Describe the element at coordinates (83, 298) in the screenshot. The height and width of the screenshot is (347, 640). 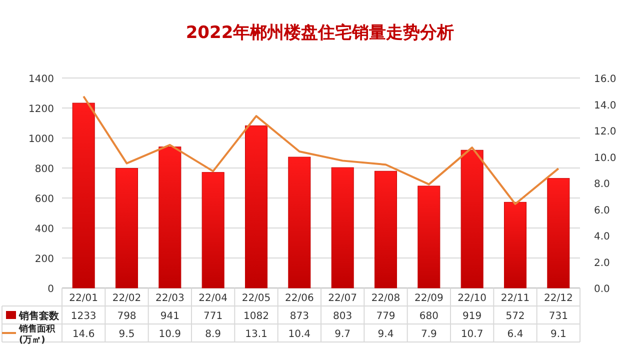
I see `x-tick-label: 22/01` at that location.